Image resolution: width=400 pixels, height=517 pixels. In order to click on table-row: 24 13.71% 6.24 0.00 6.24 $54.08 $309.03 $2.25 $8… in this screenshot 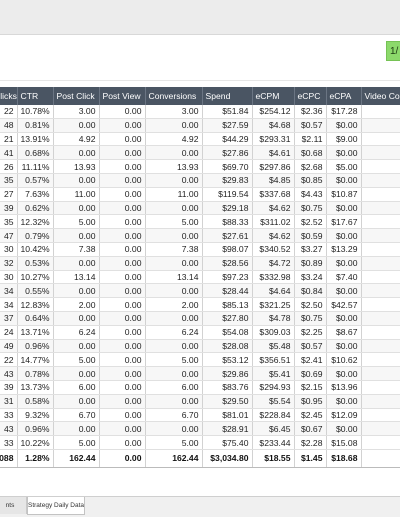, I will do `click(200, 332)`.